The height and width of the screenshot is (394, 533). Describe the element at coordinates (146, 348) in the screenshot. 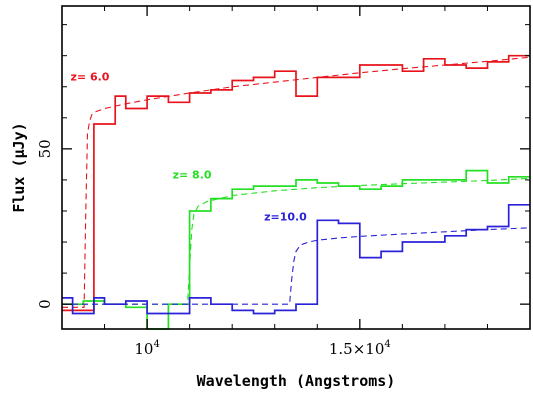

I see `x-tick-label: 104` at that location.